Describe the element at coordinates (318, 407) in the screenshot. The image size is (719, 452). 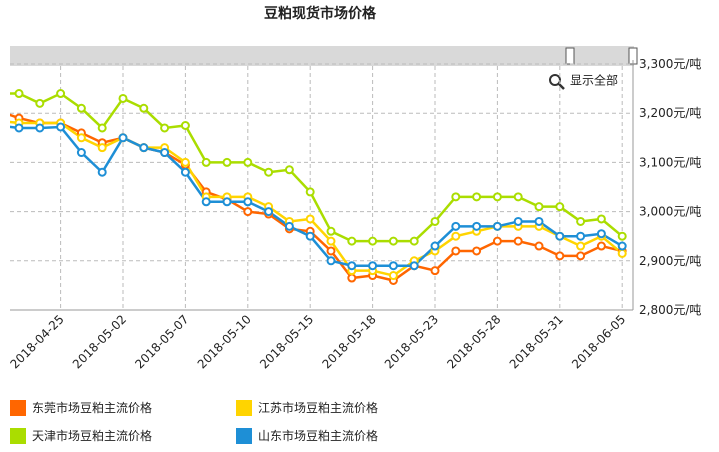
I see `legend-label: 江苏市场豆粕主流价格` at that location.